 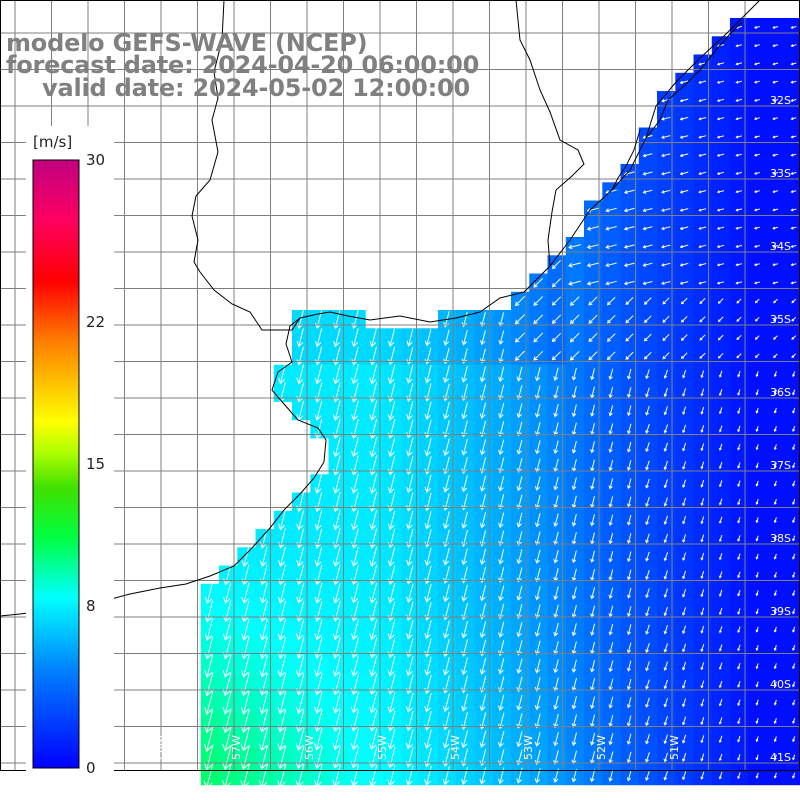 I want to click on longitude-label: 54W, so click(x=455, y=747).